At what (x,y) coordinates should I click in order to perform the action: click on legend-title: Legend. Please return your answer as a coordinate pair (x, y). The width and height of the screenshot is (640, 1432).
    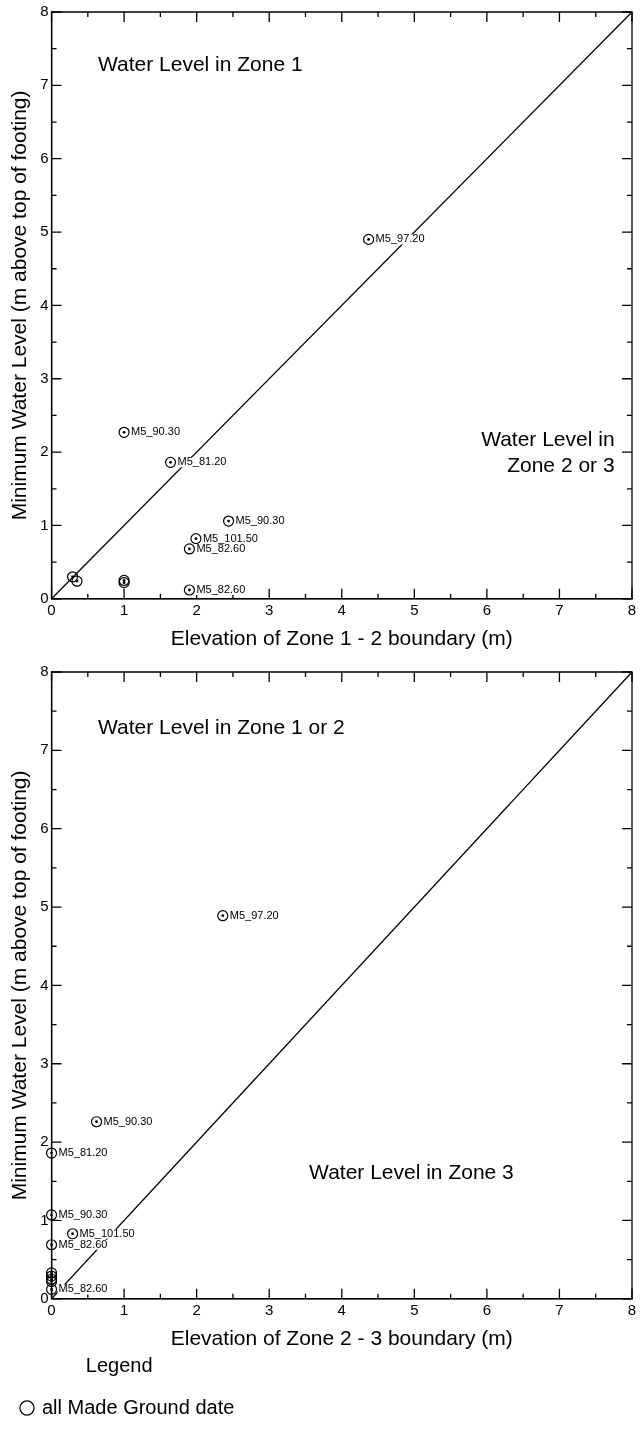
    Looking at the image, I should click on (119, 1364).